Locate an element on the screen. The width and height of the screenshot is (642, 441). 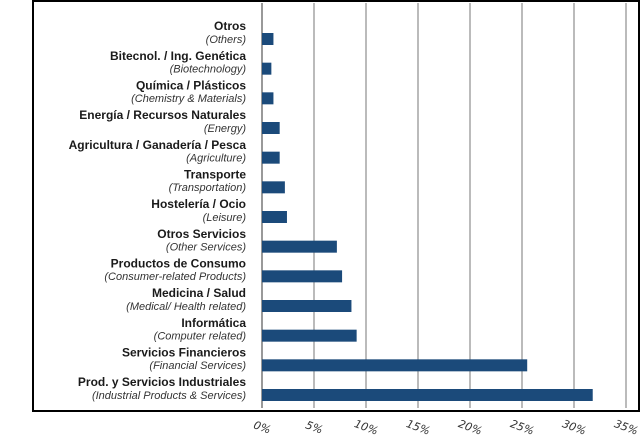
category-translation: (Financial Services) is located at coordinates (197, 366).